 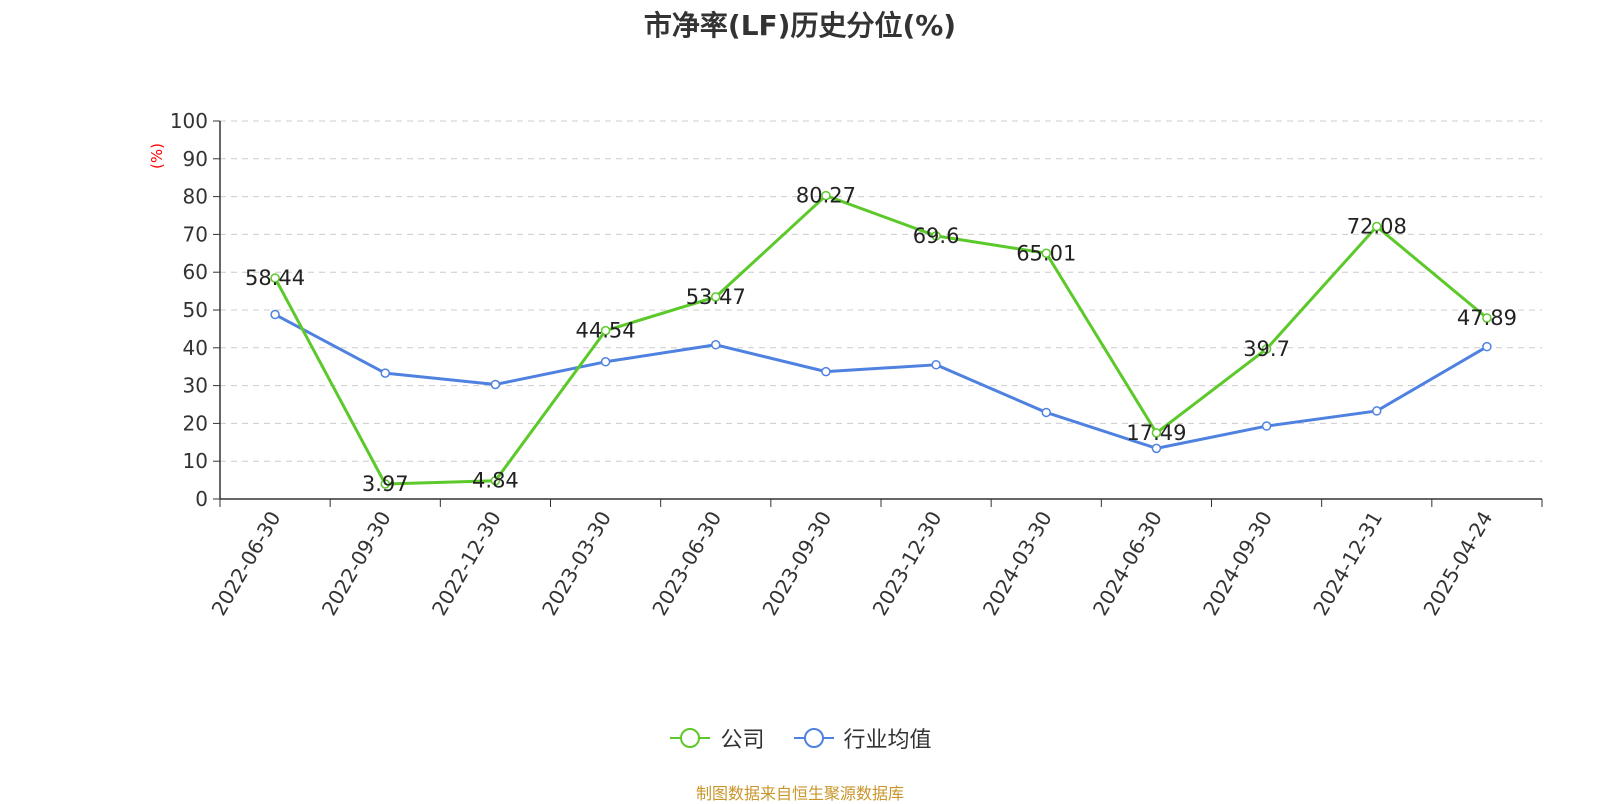 I want to click on data-label: 4.84, so click(x=495, y=481).